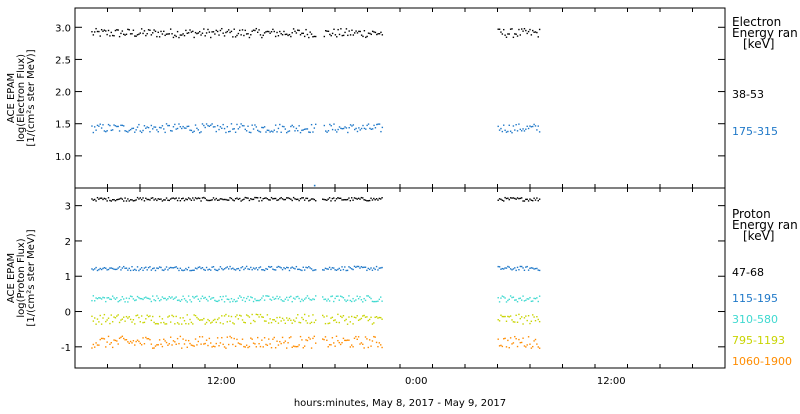 The width and height of the screenshot is (800, 414). What do you see at coordinates (21, 98) in the screenshot?
I see `y-axis-label-line: log(Electron Flux)` at bounding box center [21, 98].